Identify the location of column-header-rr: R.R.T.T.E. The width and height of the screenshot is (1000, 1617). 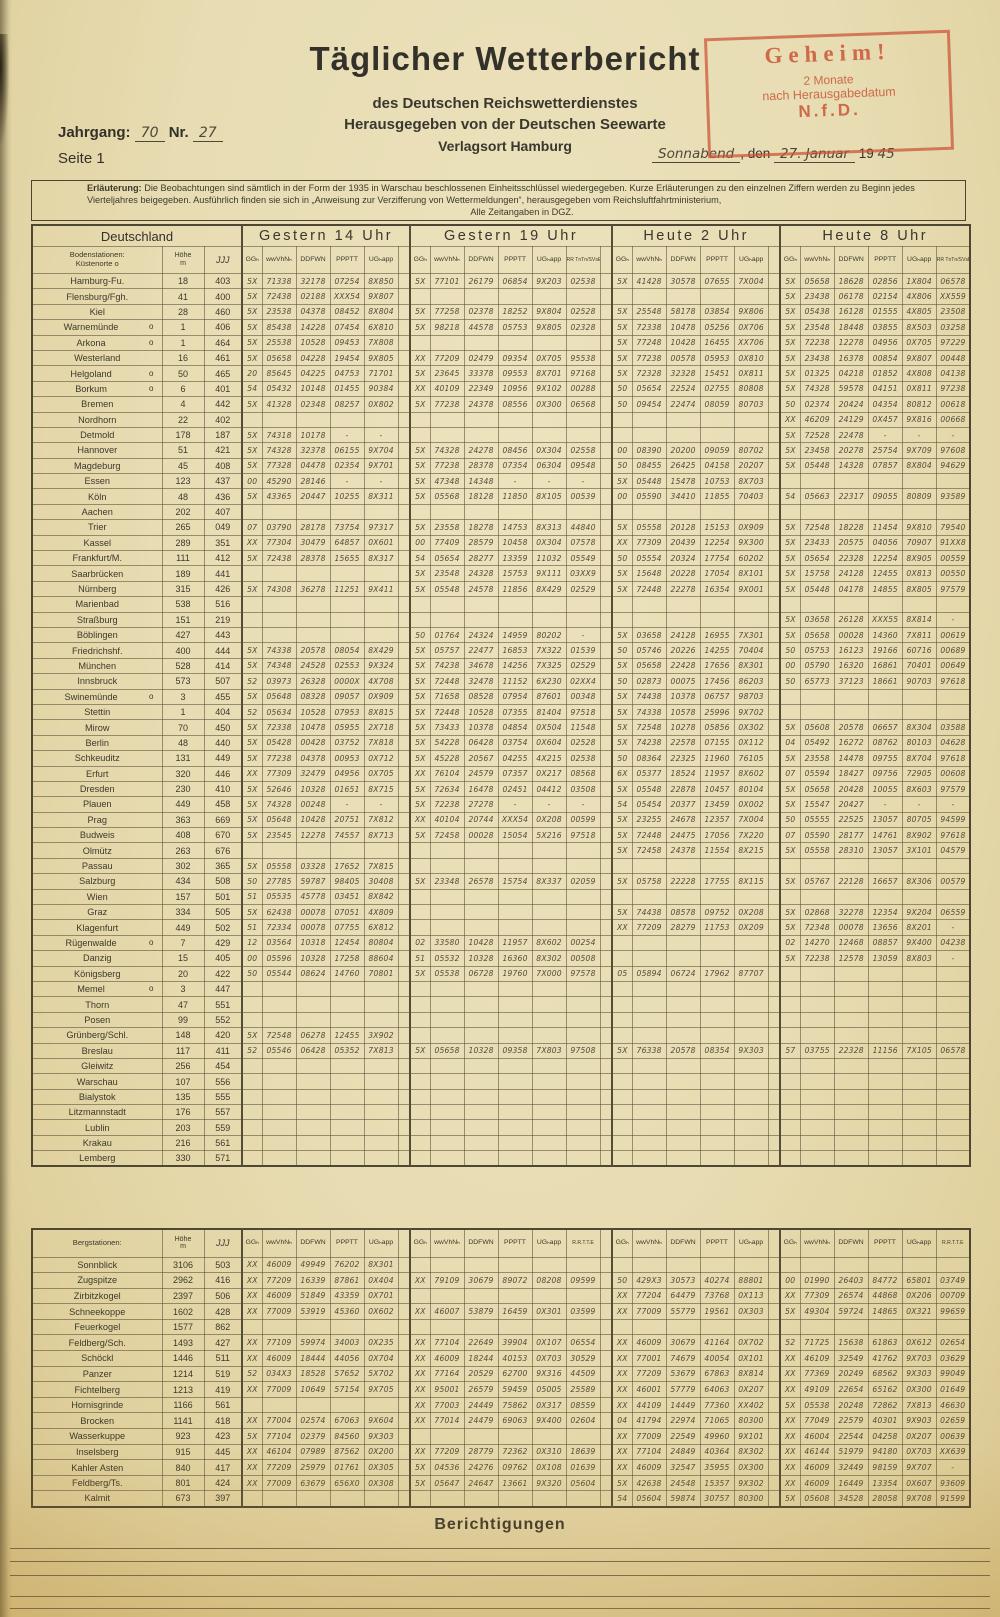
(583, 1243).